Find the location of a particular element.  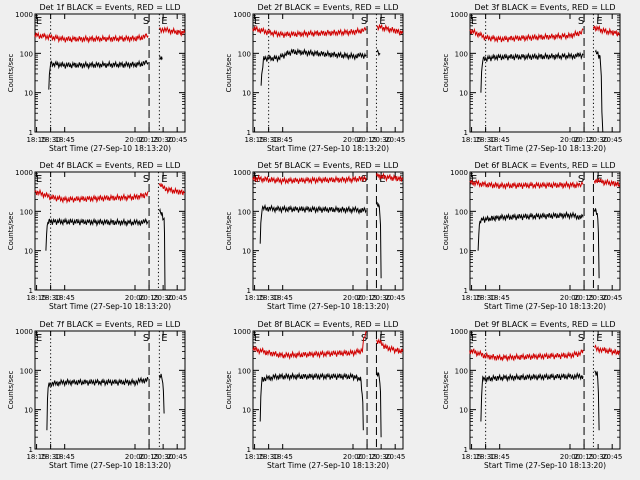

panel-title: Det 4f BLACK = Events, RED = LLD is located at coordinates (109, 165).